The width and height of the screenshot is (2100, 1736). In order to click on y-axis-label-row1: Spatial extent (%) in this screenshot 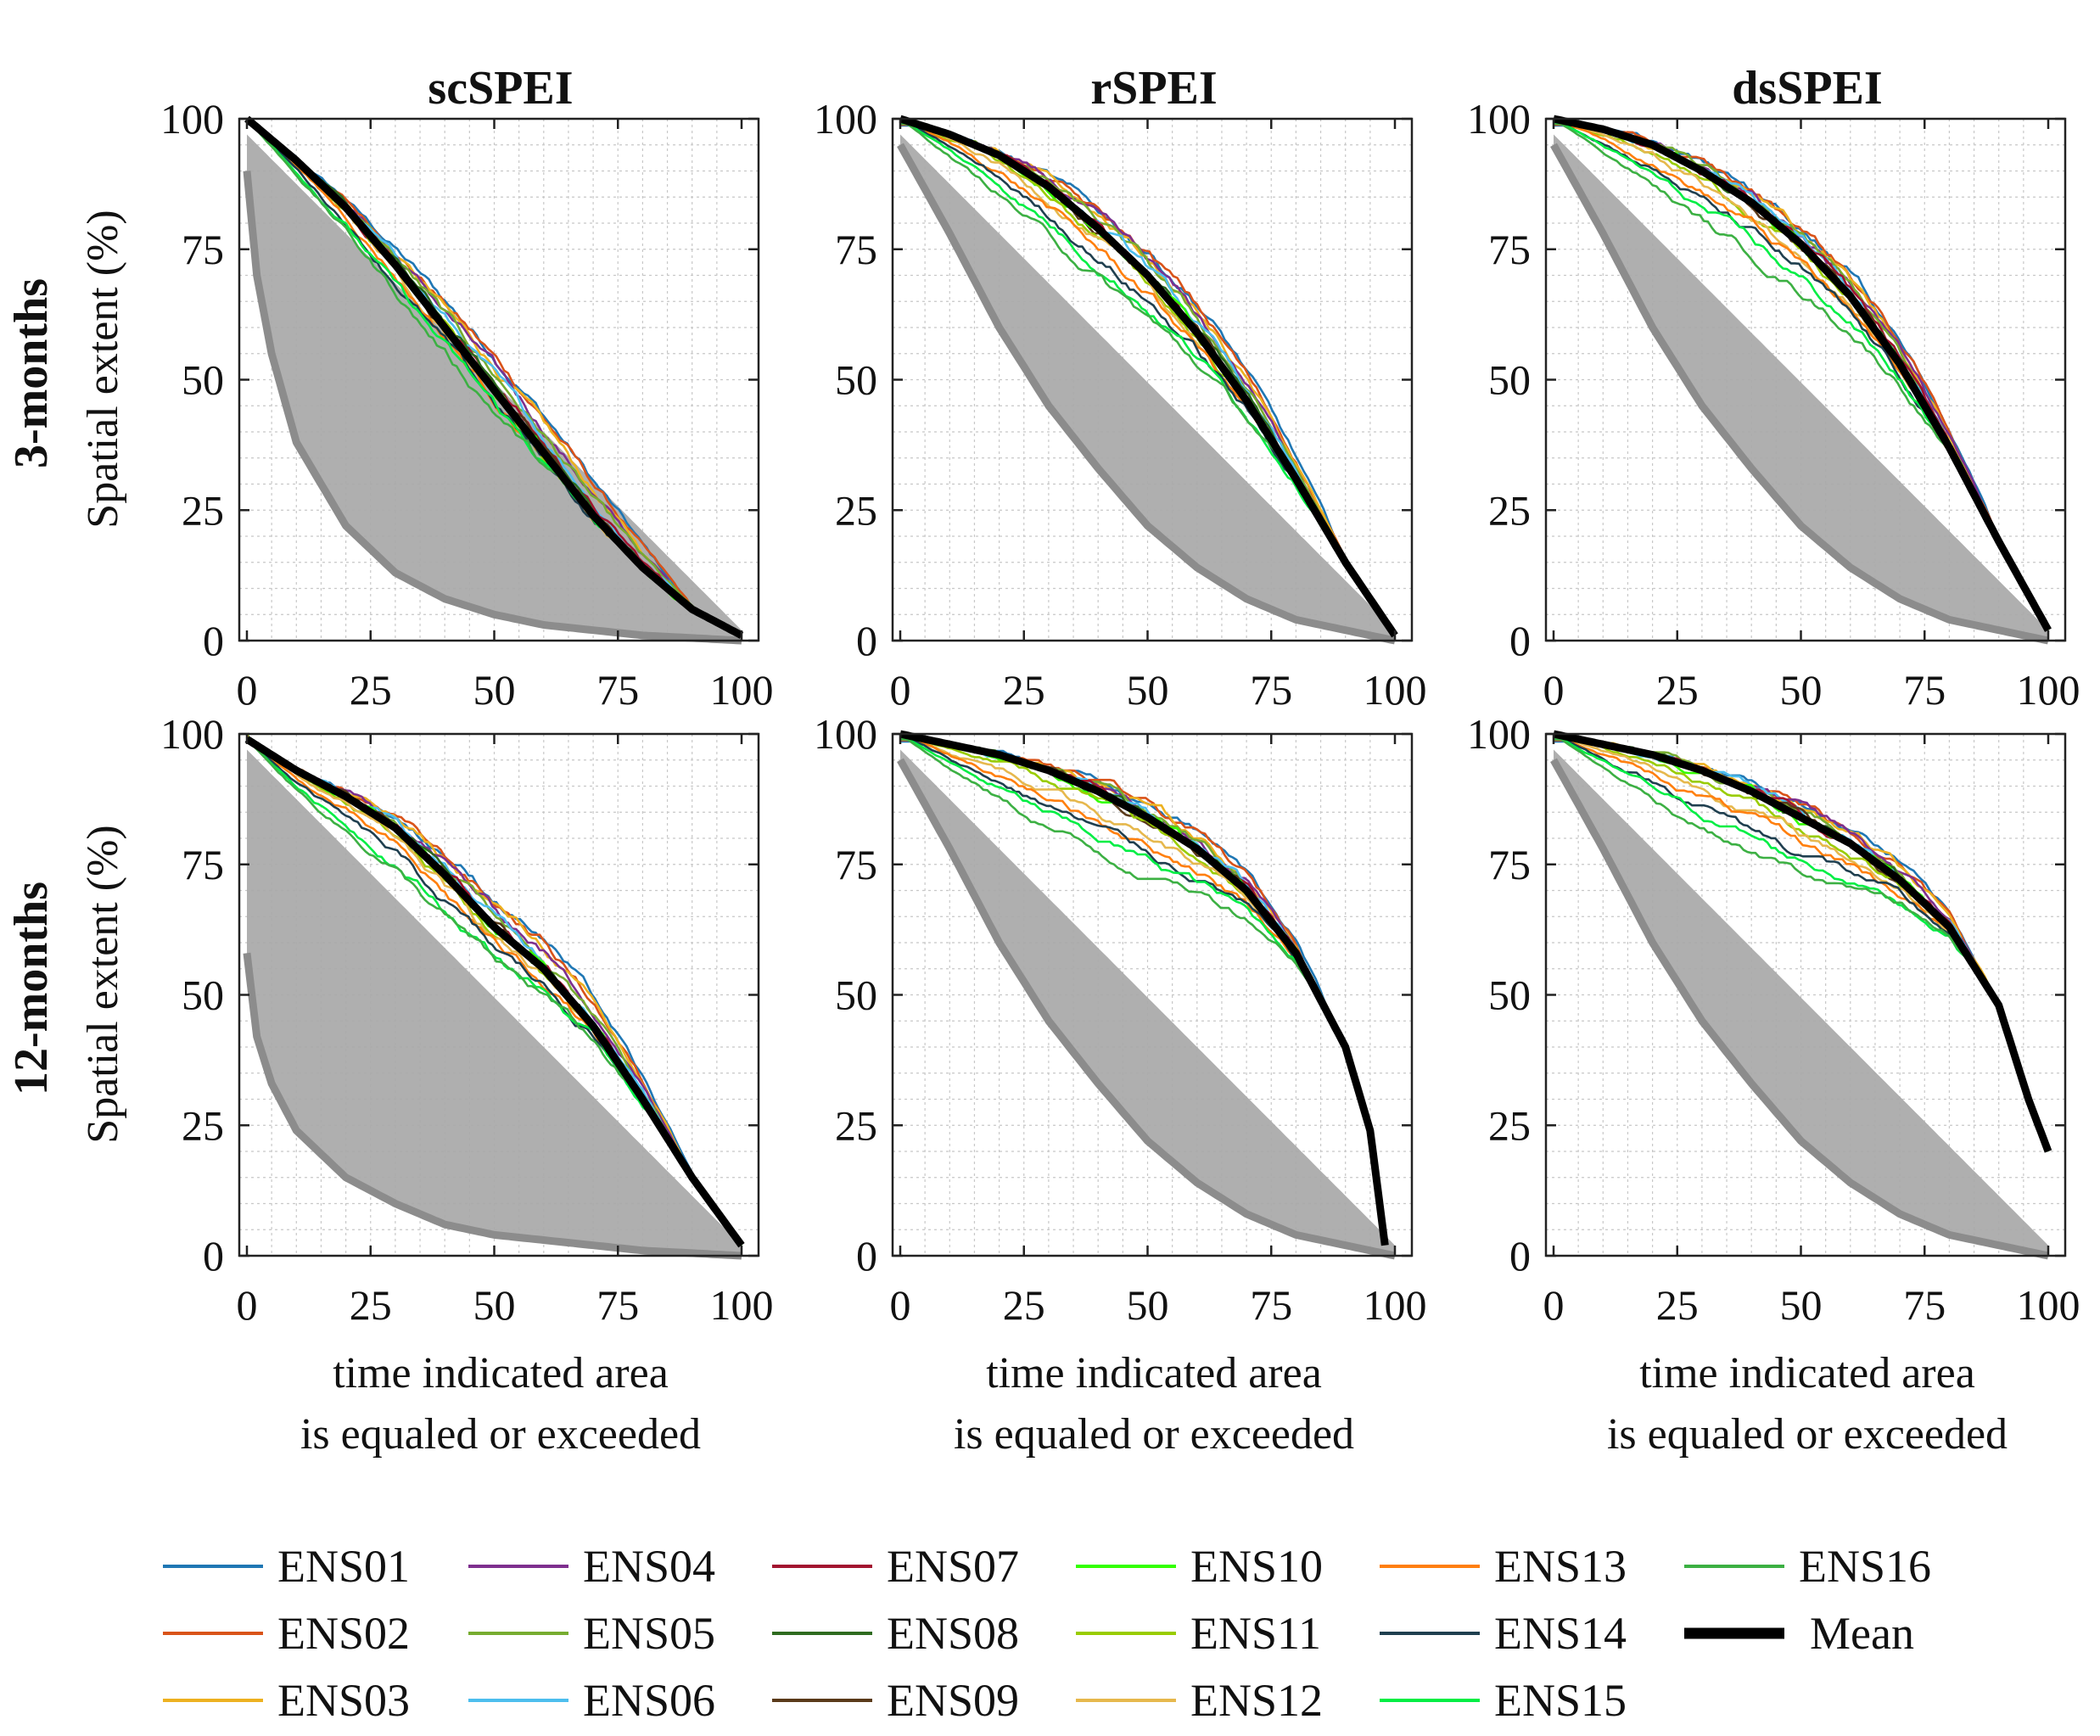, I will do `click(103, 369)`.